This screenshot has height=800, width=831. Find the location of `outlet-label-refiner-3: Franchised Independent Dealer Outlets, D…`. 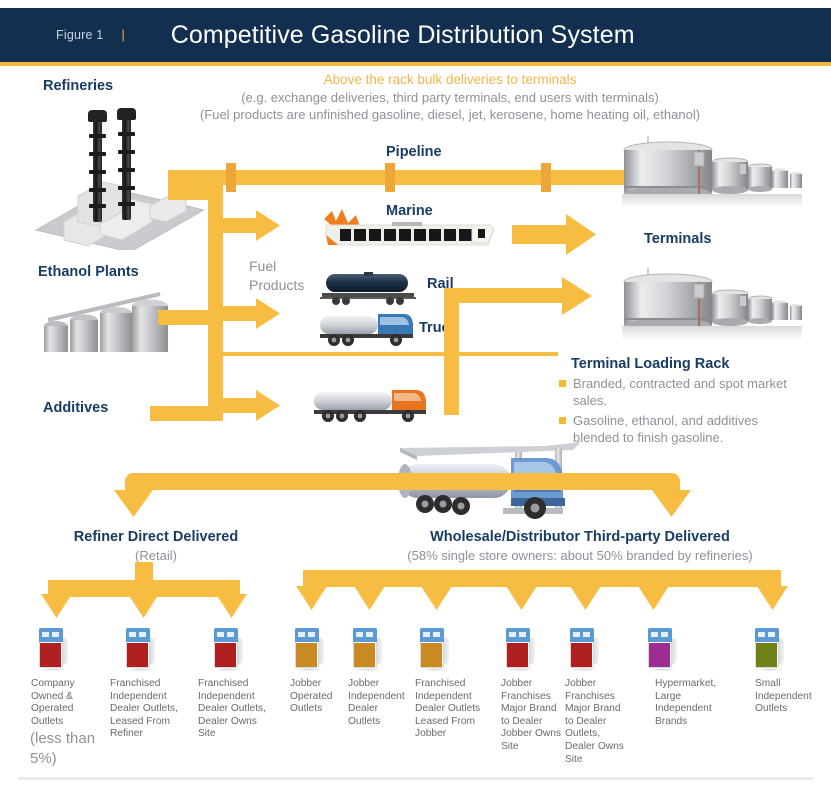

outlet-label-refiner-3: Franchised Independent Dealer Outlets, D… is located at coordinates (232, 709).